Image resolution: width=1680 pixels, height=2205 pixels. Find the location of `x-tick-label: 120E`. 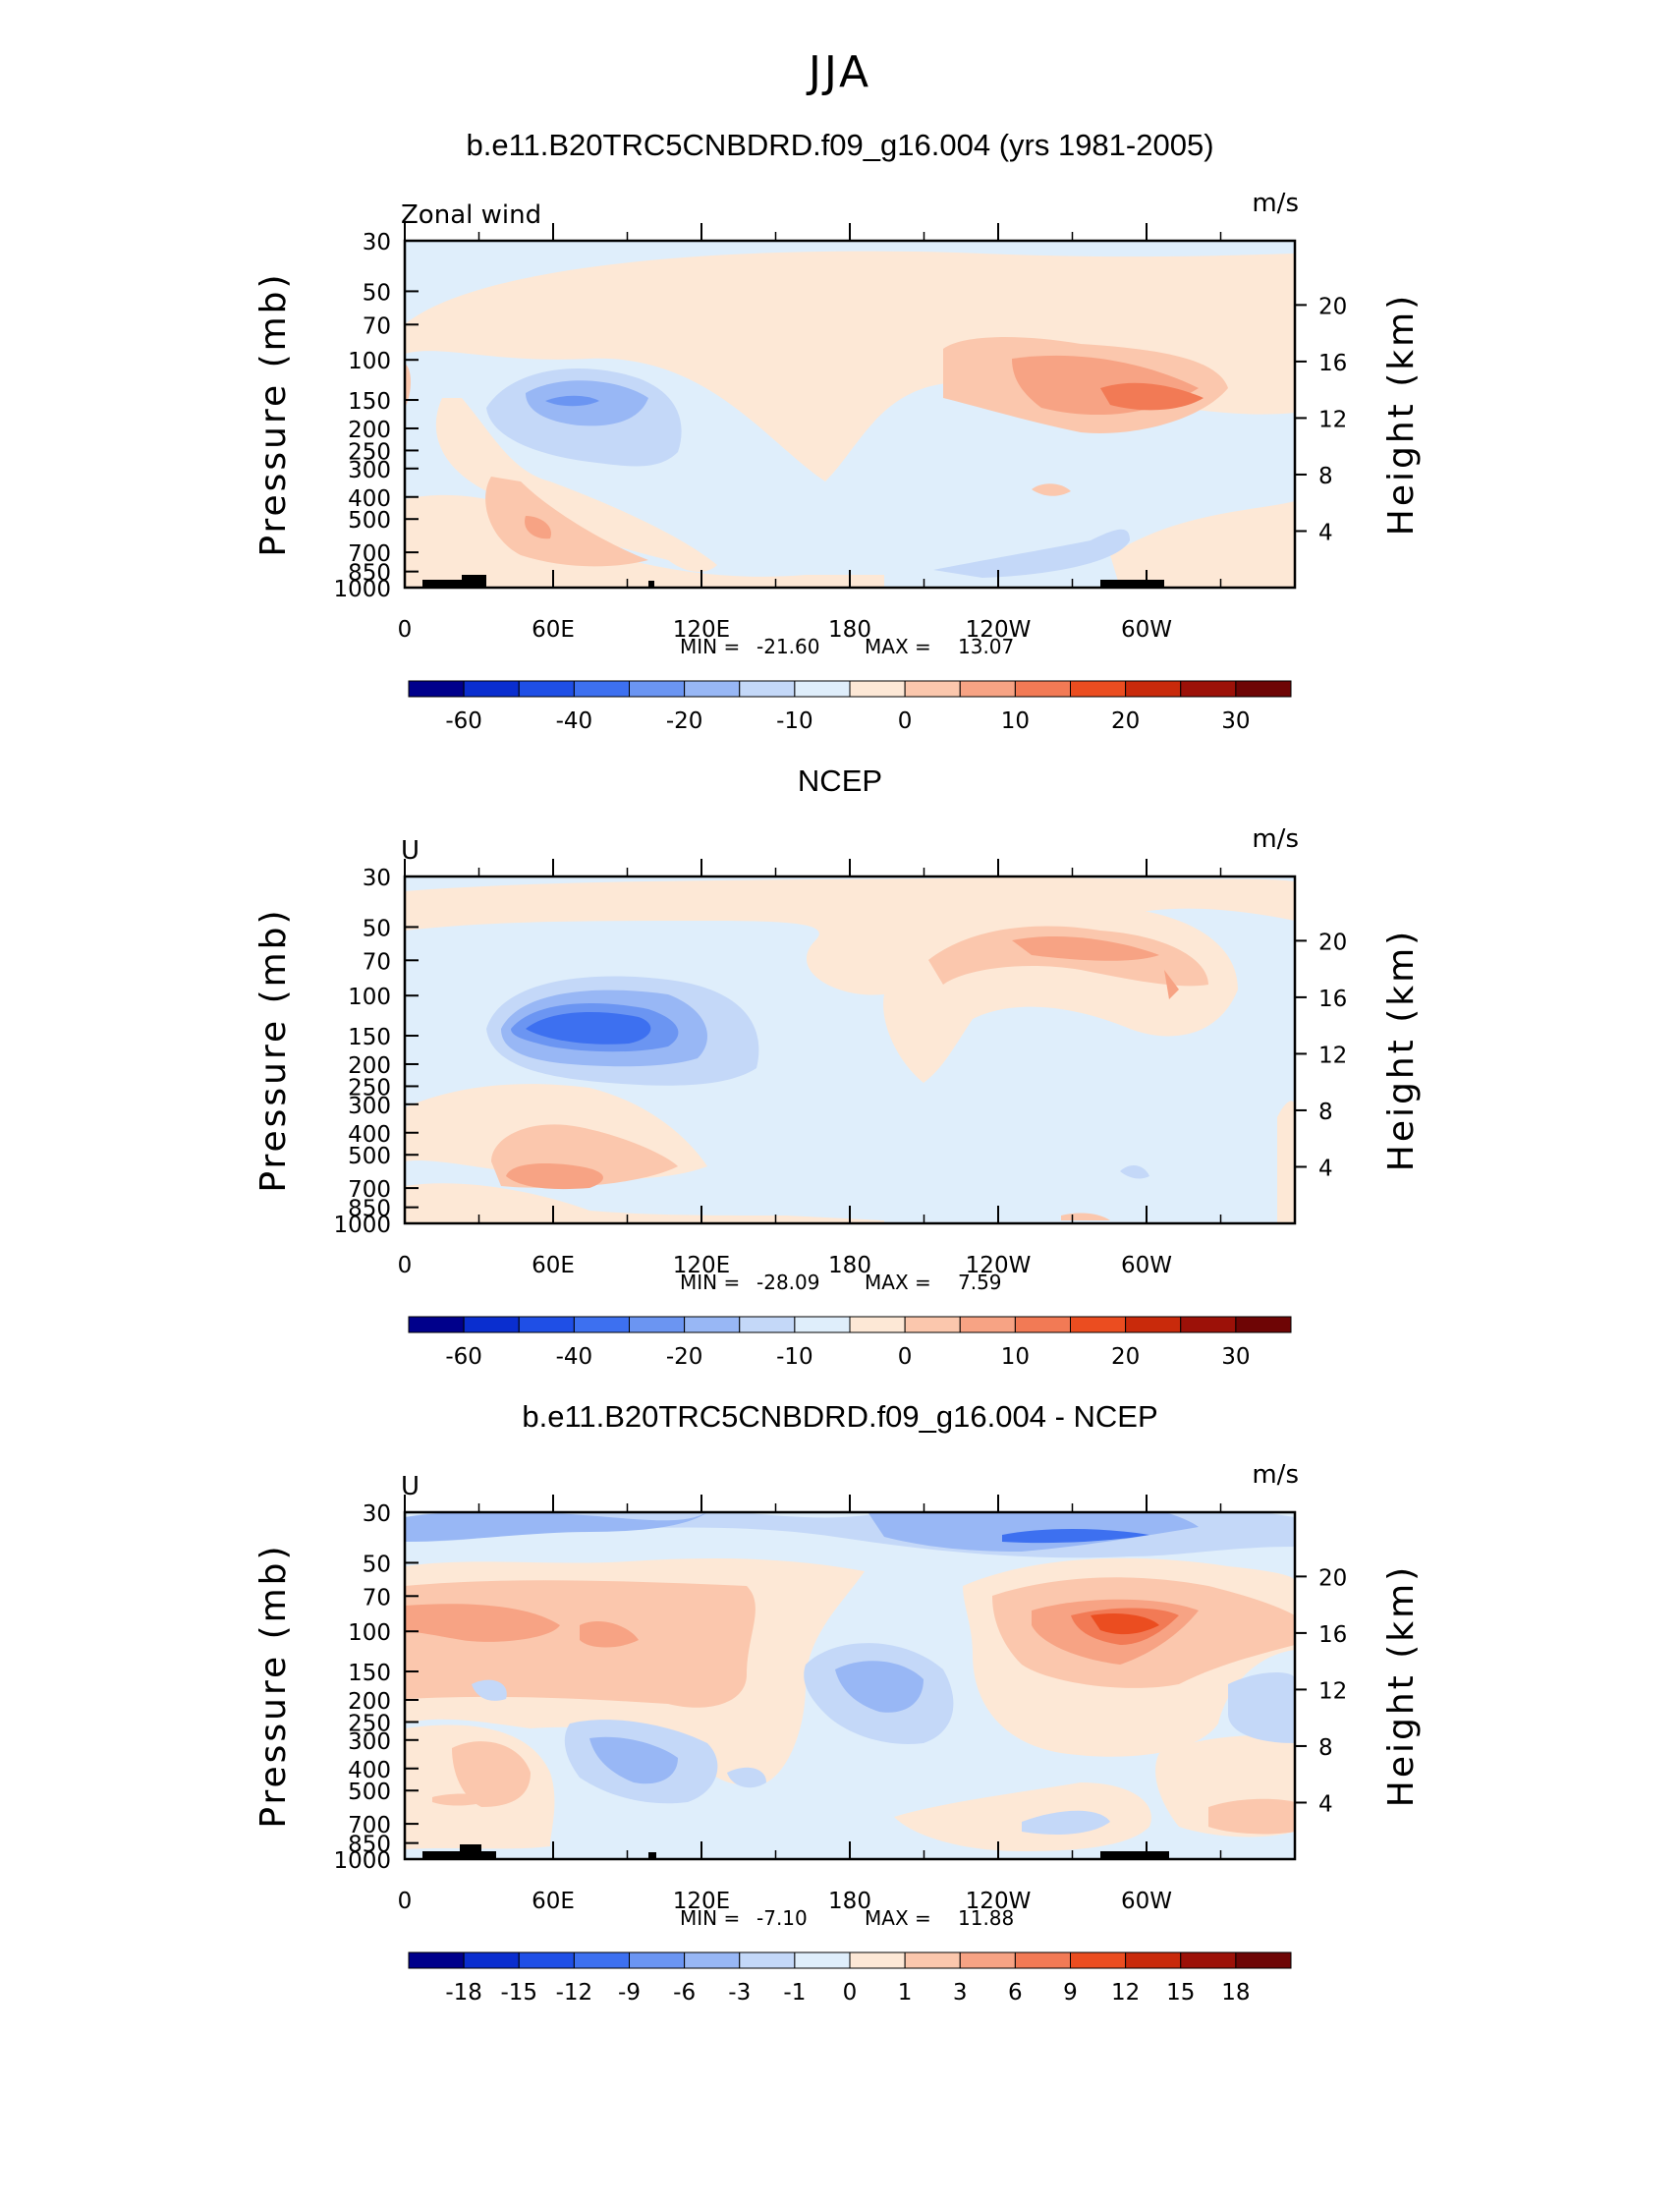

x-tick-label: 120E is located at coordinates (701, 630).